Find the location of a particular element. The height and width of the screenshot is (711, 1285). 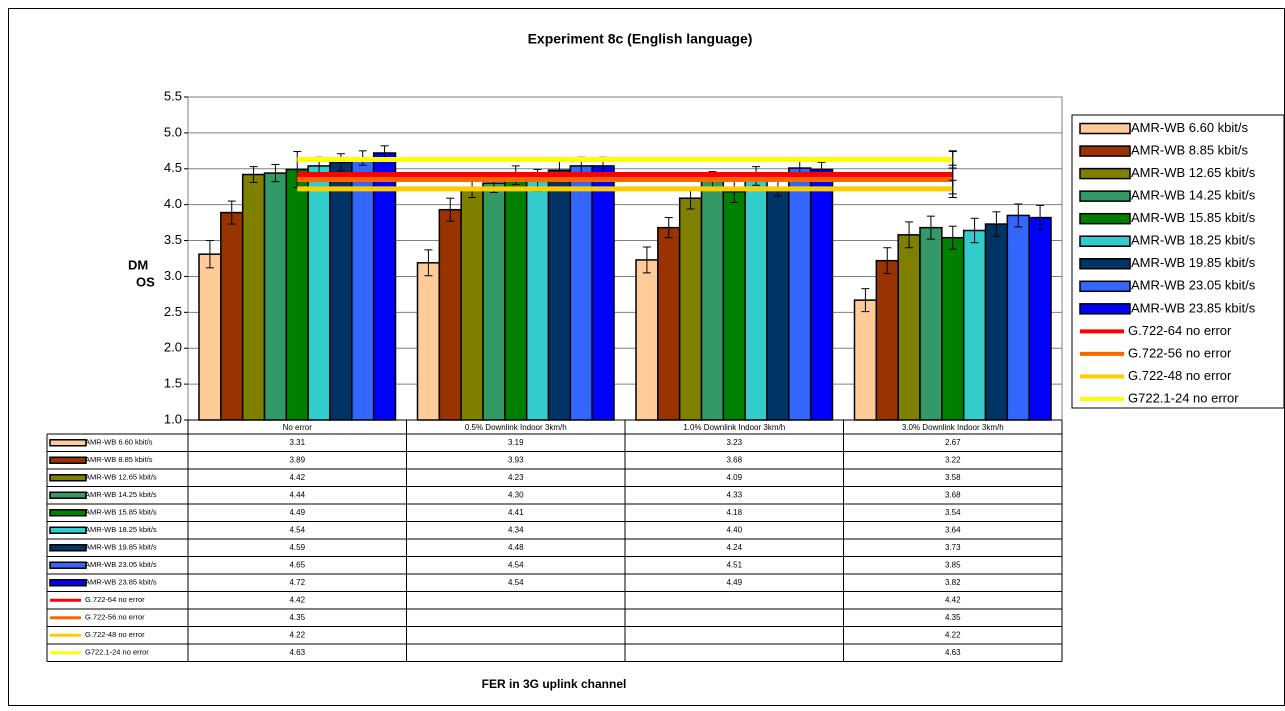

y-tick-label: 4.0 is located at coordinates (173, 203).